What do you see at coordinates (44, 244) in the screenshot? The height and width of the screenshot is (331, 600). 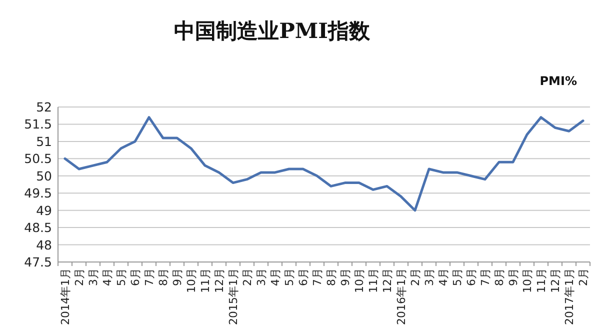 I see `y-tick-label: 48` at bounding box center [44, 244].